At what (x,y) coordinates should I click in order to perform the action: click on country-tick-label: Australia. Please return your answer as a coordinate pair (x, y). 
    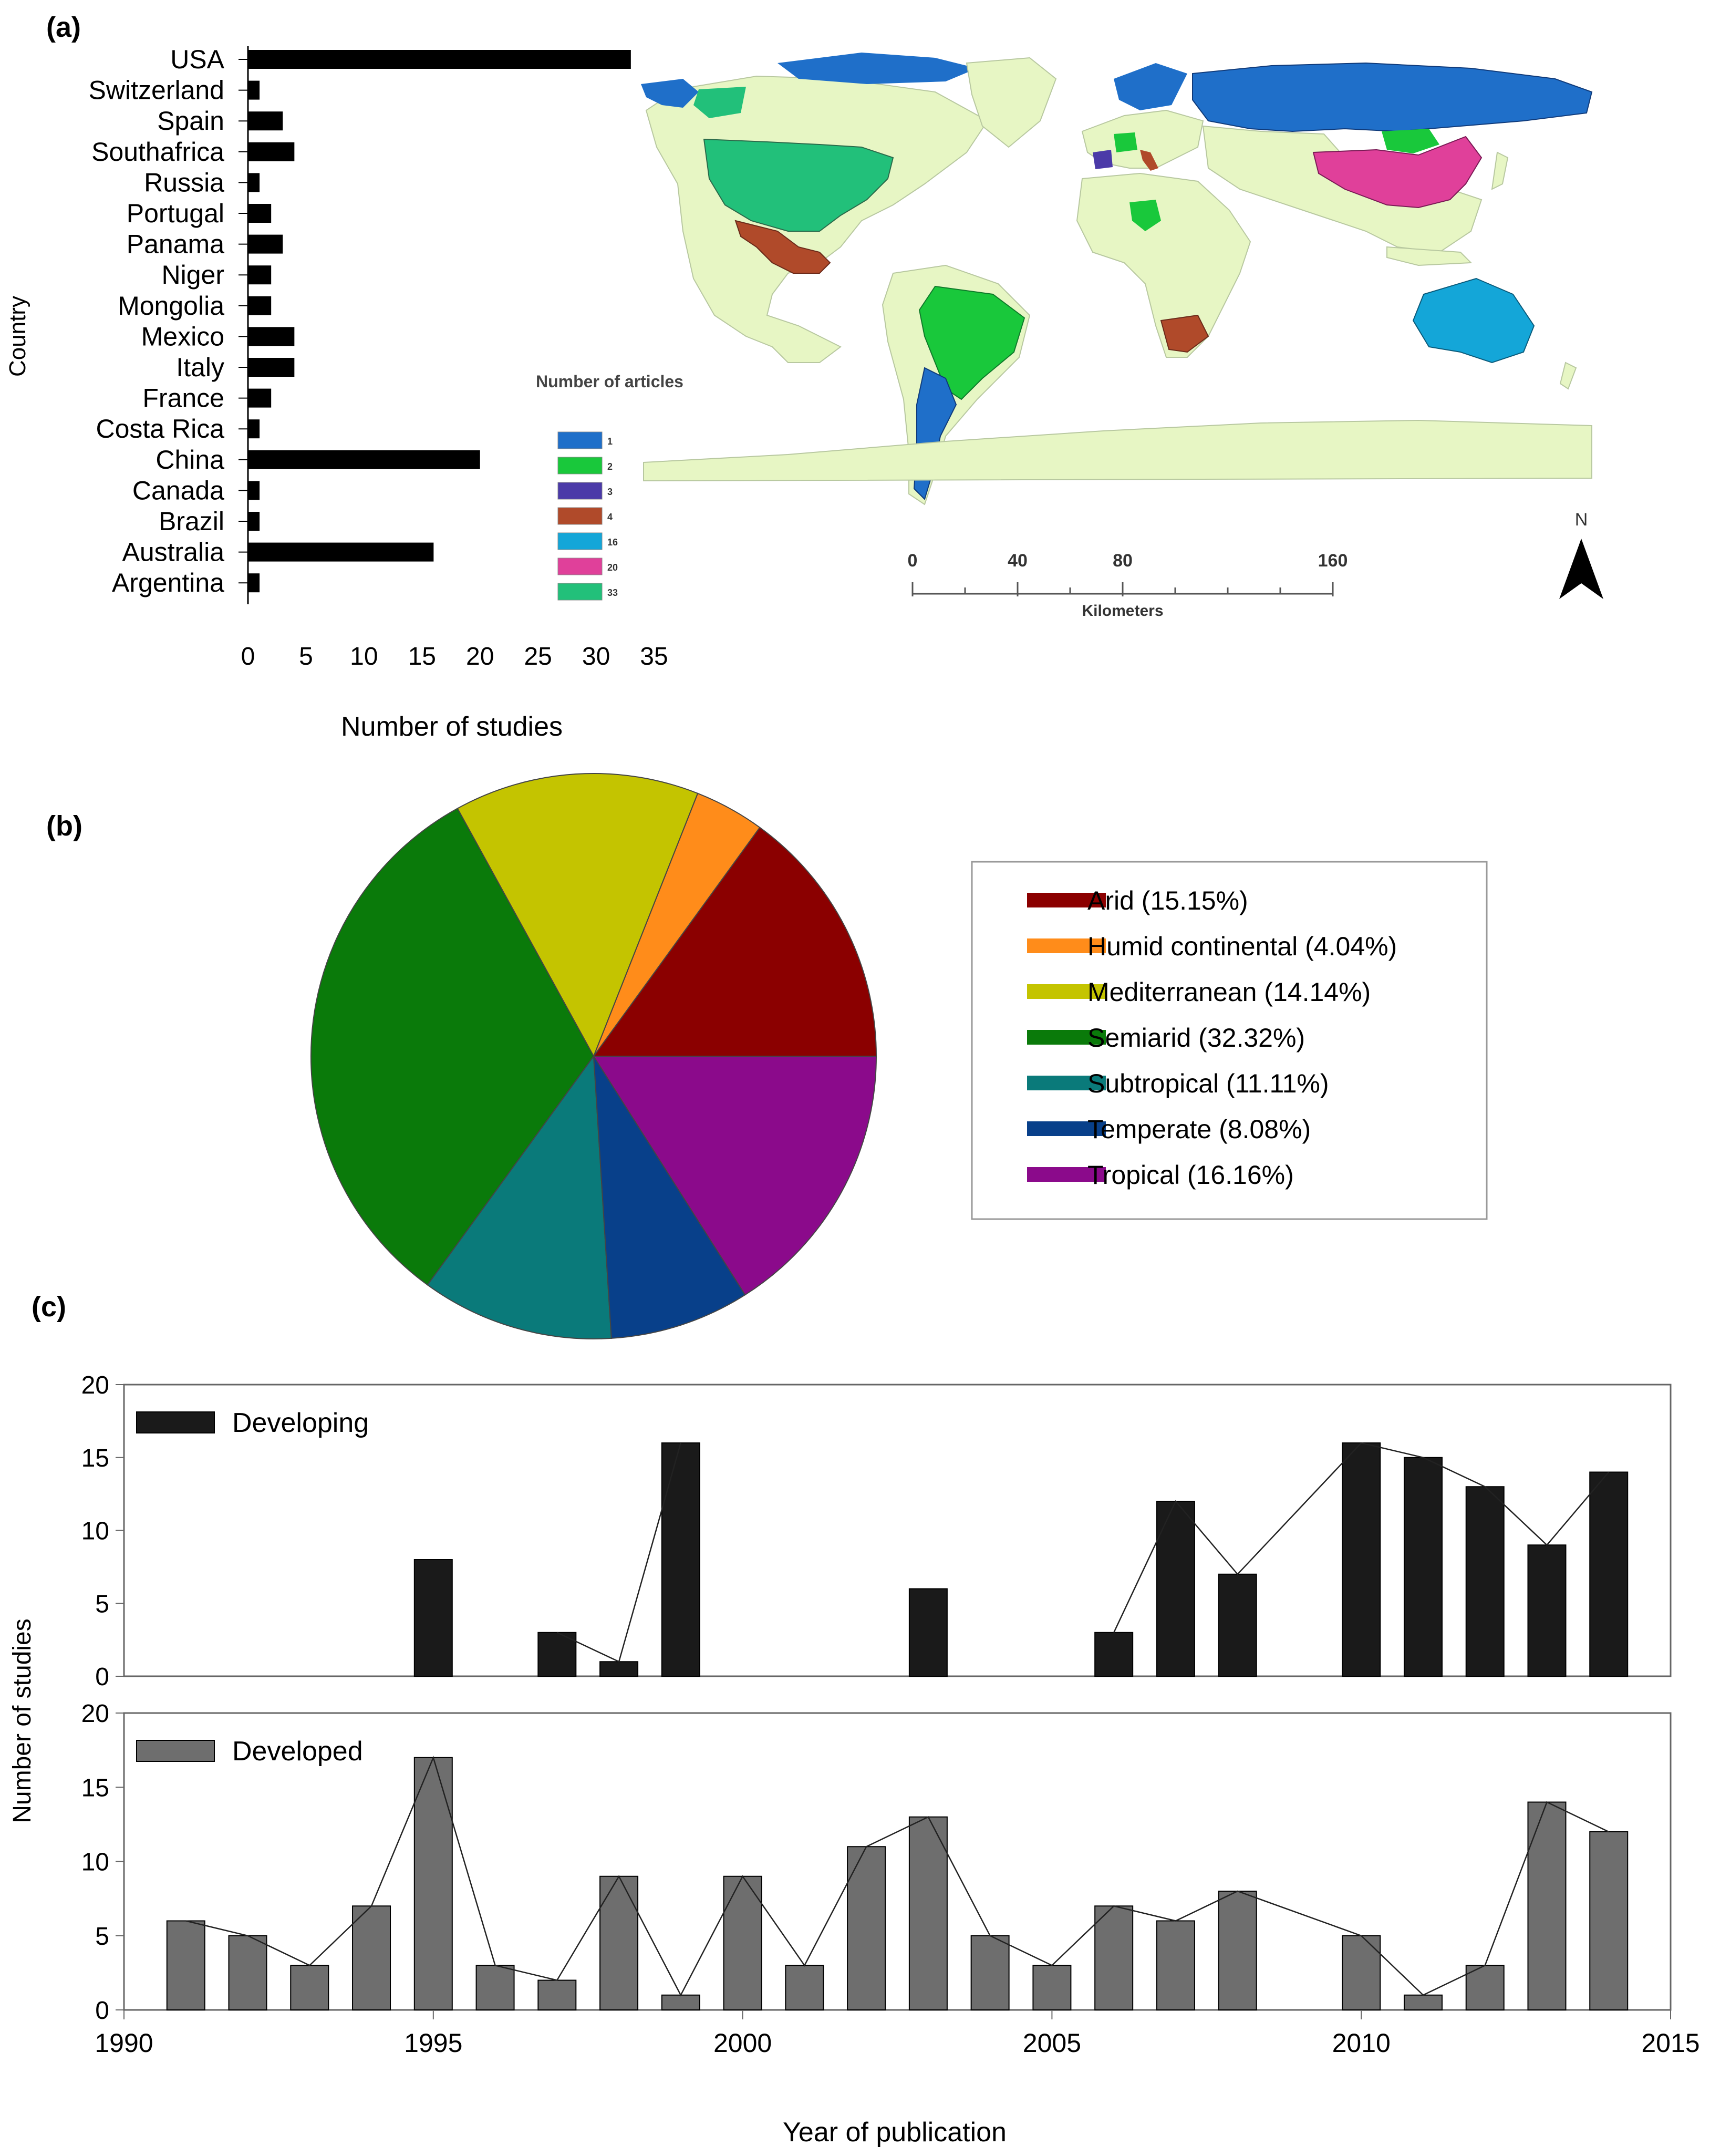
    Looking at the image, I should click on (173, 552).